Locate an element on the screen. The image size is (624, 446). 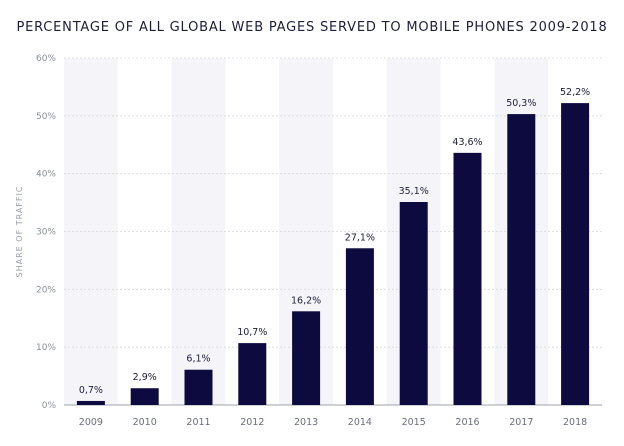
data-label: 52,2% is located at coordinates (575, 92).